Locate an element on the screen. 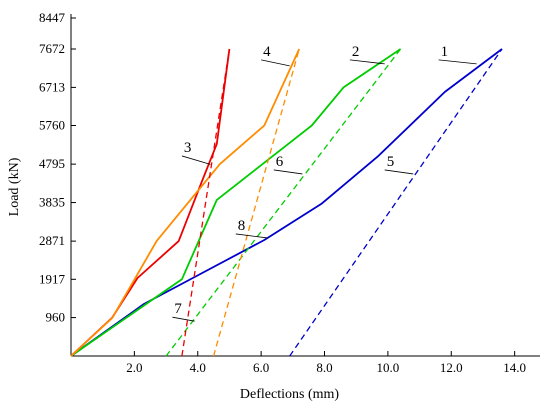 The height and width of the screenshot is (407, 550). series-label-8: 8 is located at coordinates (242, 226).